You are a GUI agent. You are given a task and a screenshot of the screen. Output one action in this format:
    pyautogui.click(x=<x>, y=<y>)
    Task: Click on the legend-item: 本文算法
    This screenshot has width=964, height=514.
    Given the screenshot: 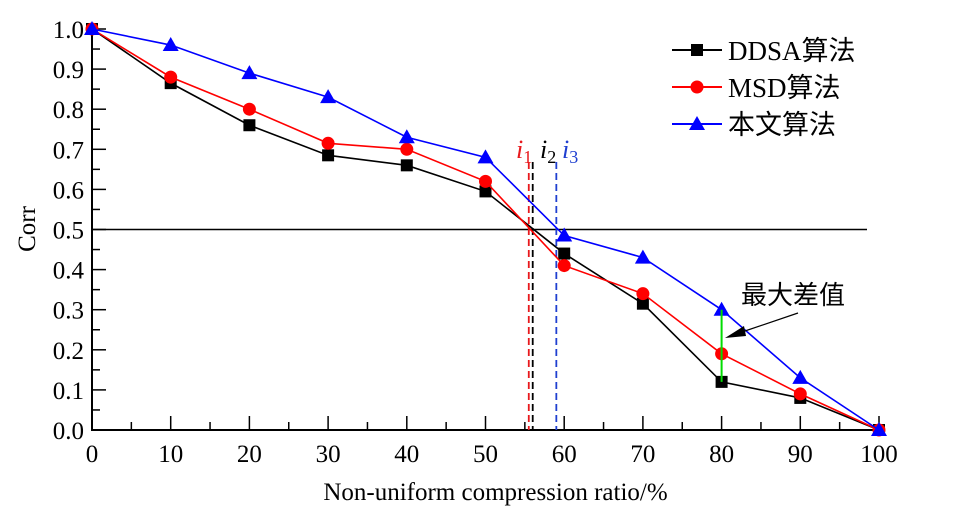 What is the action you would take?
    pyautogui.click(x=754, y=125)
    